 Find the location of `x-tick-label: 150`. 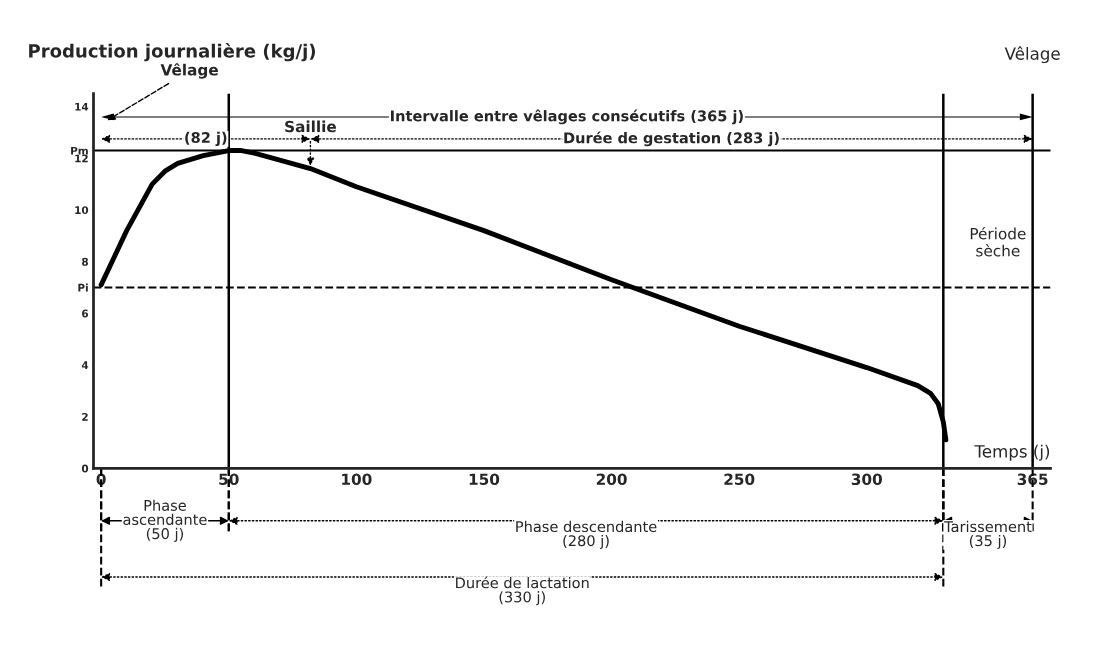

x-tick-label: 150 is located at coordinates (484, 479).